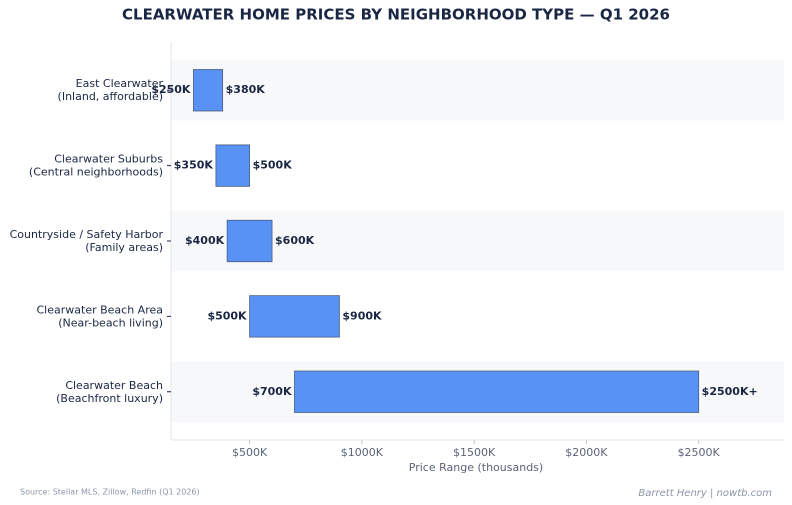  Describe the element at coordinates (100, 309) in the screenshot. I see `y-tick-label-line: Clearwater Beach Area` at that location.